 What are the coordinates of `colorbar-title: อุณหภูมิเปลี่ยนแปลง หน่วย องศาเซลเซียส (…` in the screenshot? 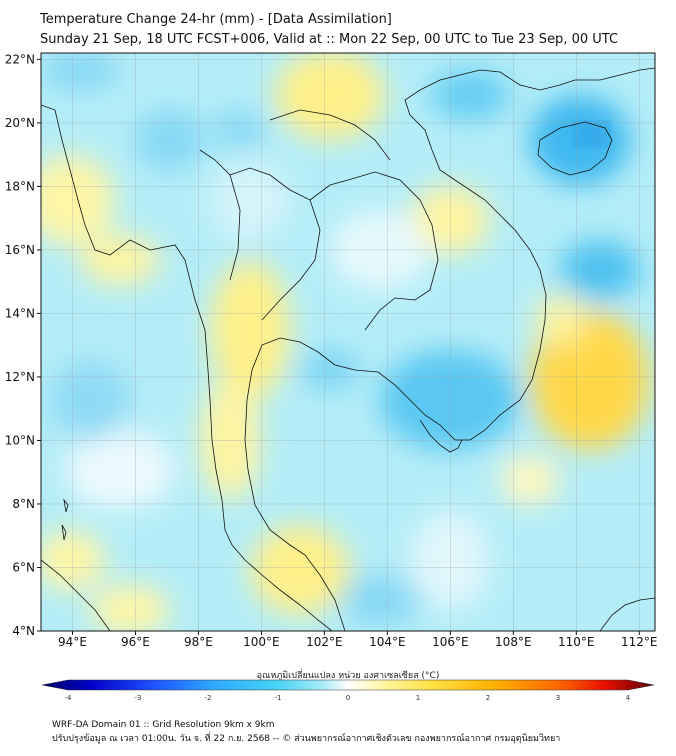 It's located at (348, 674).